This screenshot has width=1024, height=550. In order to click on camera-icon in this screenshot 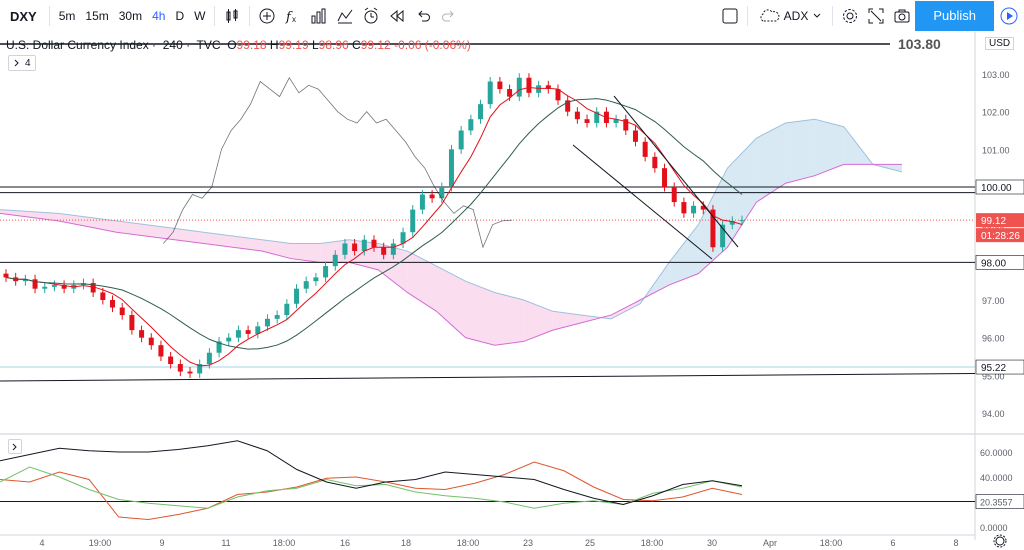, I will do `click(902, 16)`.